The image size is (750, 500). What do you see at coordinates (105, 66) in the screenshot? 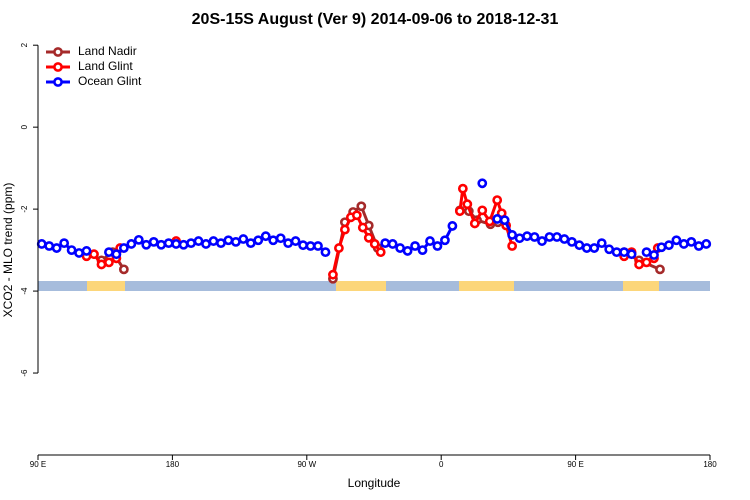
I see `legend-label: Land Glint` at bounding box center [105, 66].